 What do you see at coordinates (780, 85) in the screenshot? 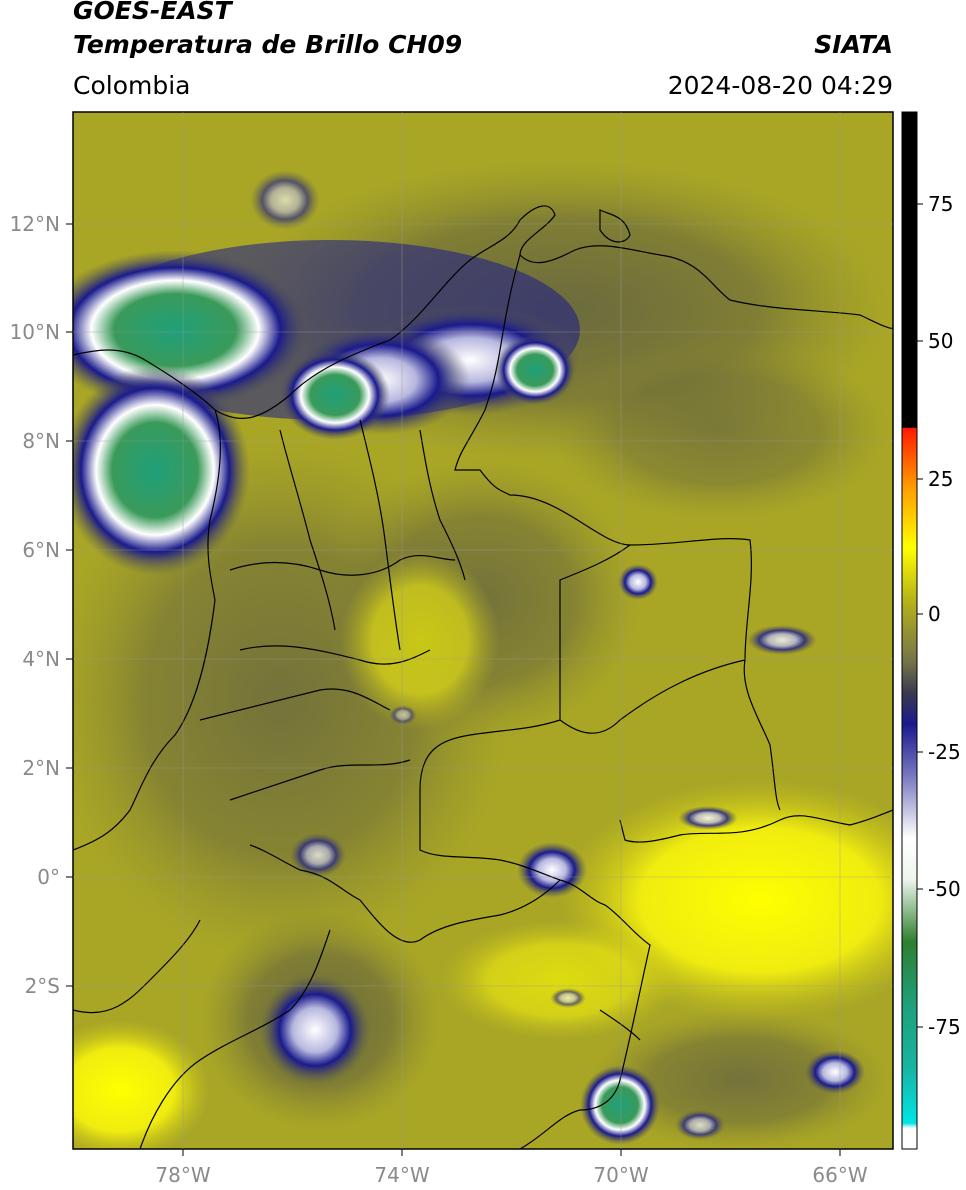
I see `timestamp-label: 2024-08-20 04:29` at bounding box center [780, 85].